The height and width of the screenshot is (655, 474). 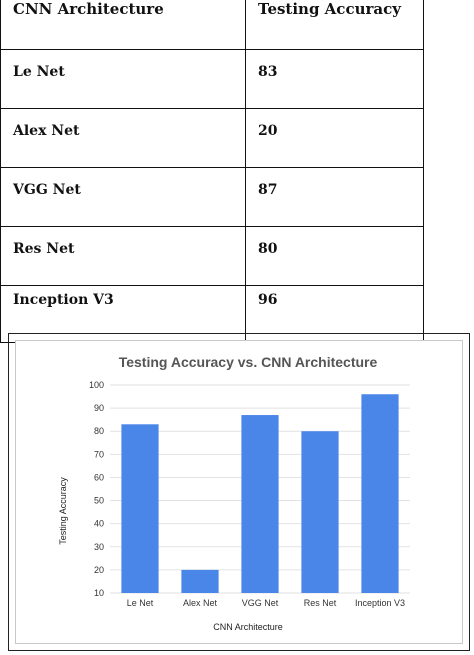 I want to click on table-row: Le Net 83, so click(x=212, y=79).